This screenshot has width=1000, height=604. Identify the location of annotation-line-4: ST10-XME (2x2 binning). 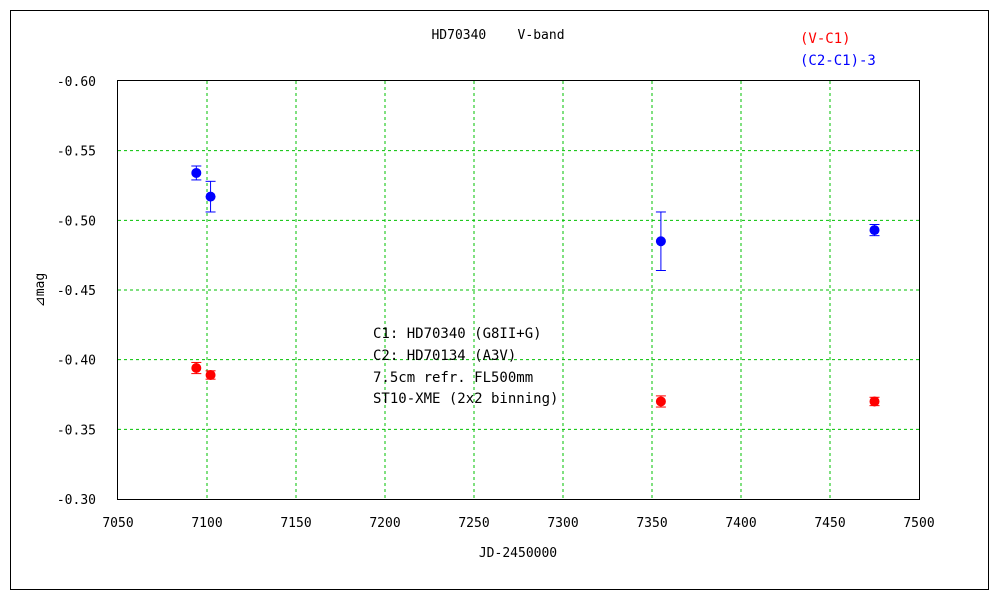
(465, 399).